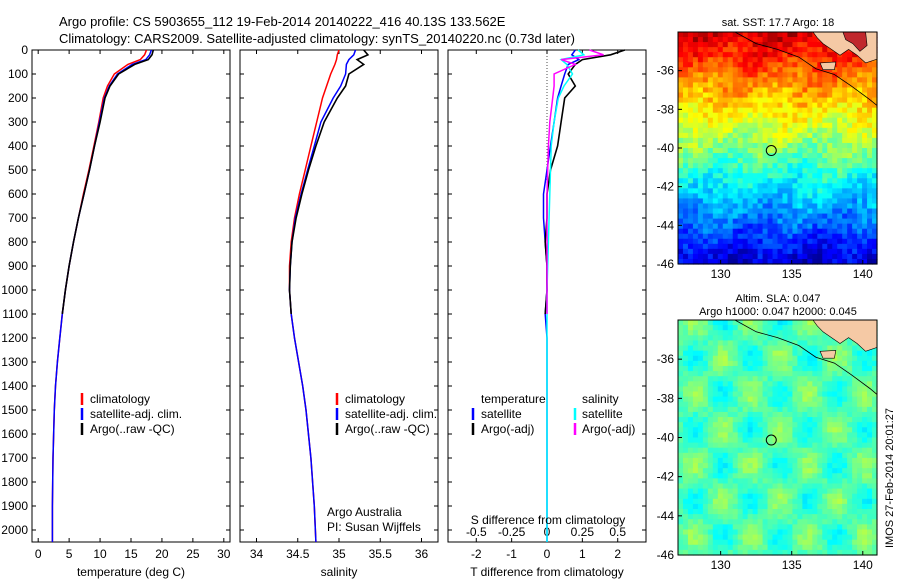 This screenshot has width=900, height=580. I want to click on sst-land, so click(806, 68).